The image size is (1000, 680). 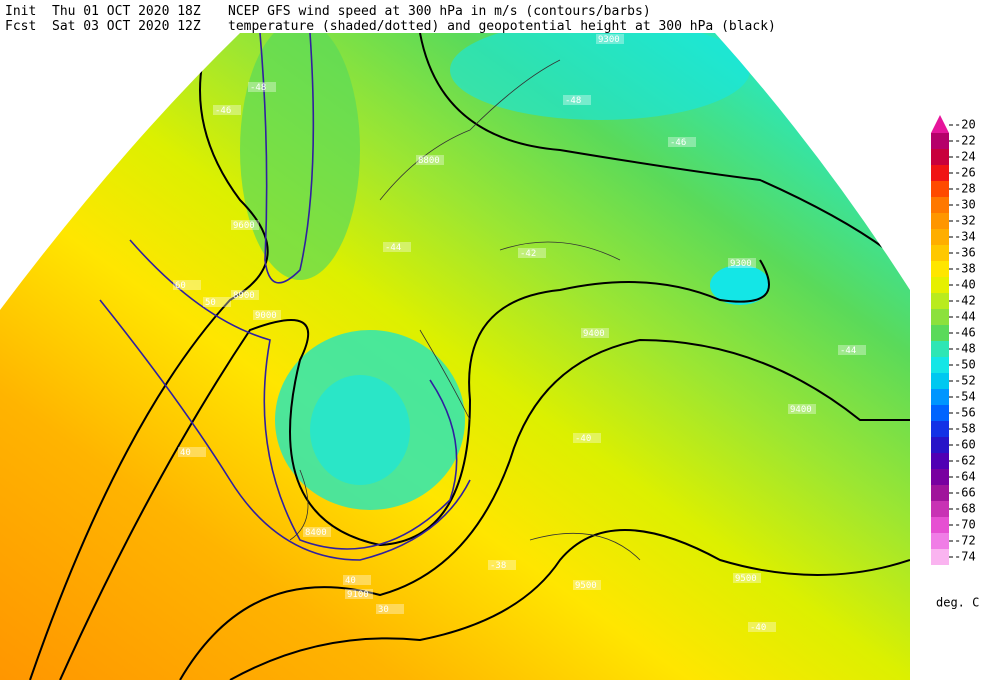 What do you see at coordinates (965, 301) in the screenshot?
I see `colorbar-label: -42` at bounding box center [965, 301].